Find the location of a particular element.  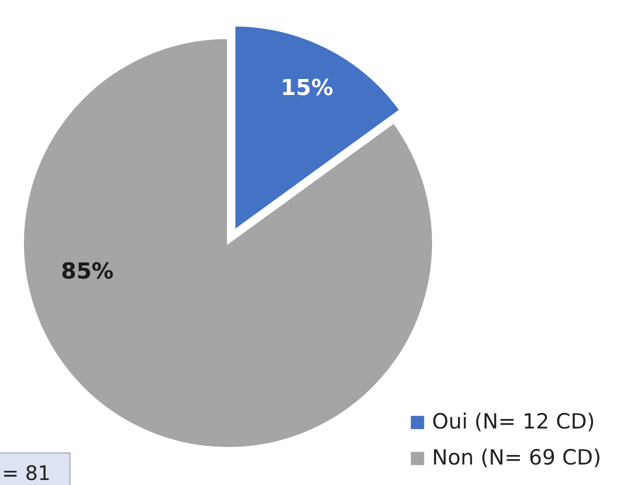

data-label: 85% is located at coordinates (87, 271).